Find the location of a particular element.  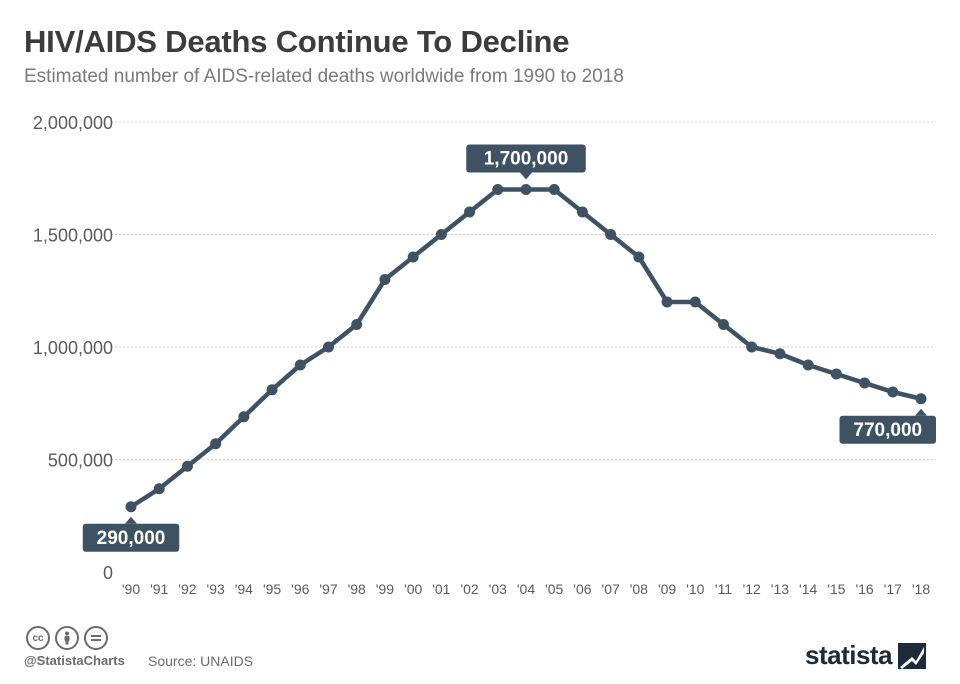

statista-logo: statista is located at coordinates (866, 655).